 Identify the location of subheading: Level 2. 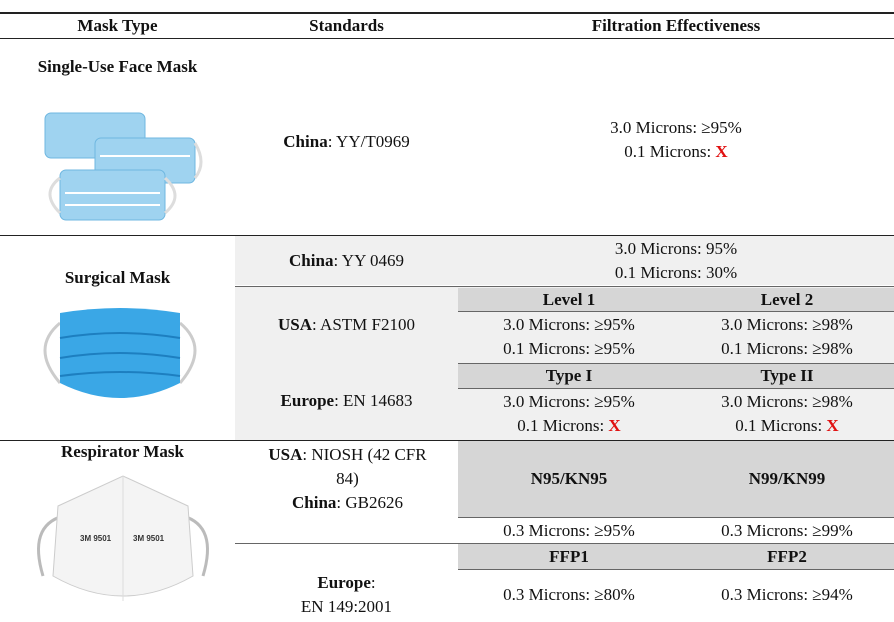
(787, 299).